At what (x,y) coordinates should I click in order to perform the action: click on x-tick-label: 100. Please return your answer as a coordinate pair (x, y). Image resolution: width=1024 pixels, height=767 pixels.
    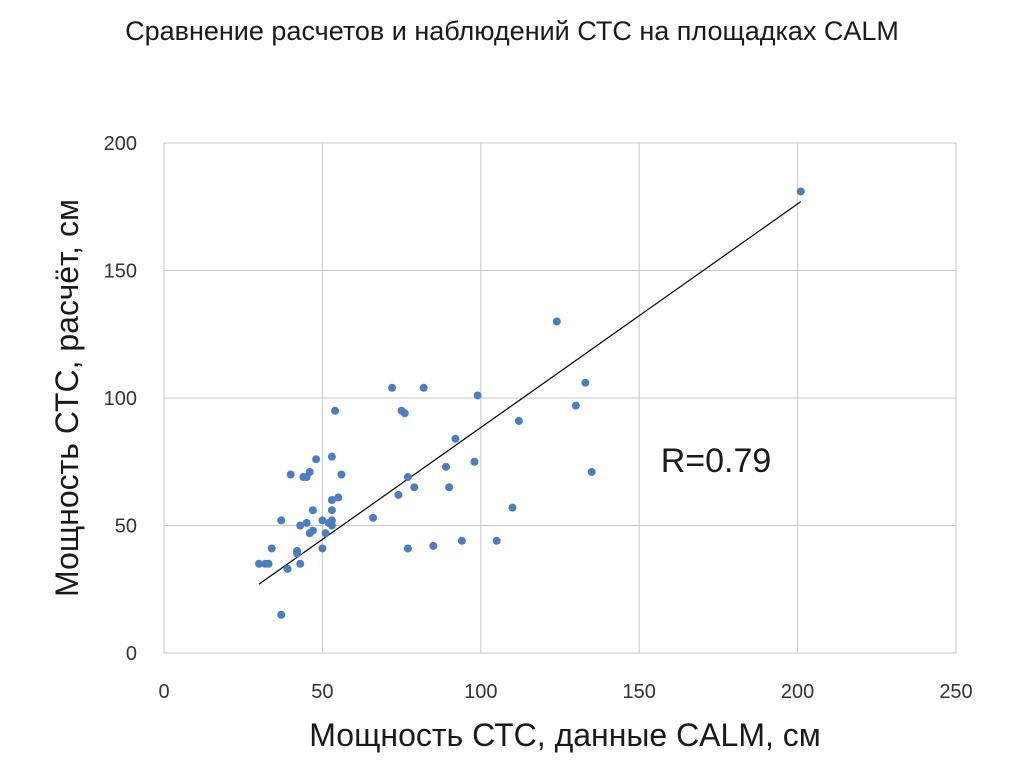
    Looking at the image, I should click on (480, 692).